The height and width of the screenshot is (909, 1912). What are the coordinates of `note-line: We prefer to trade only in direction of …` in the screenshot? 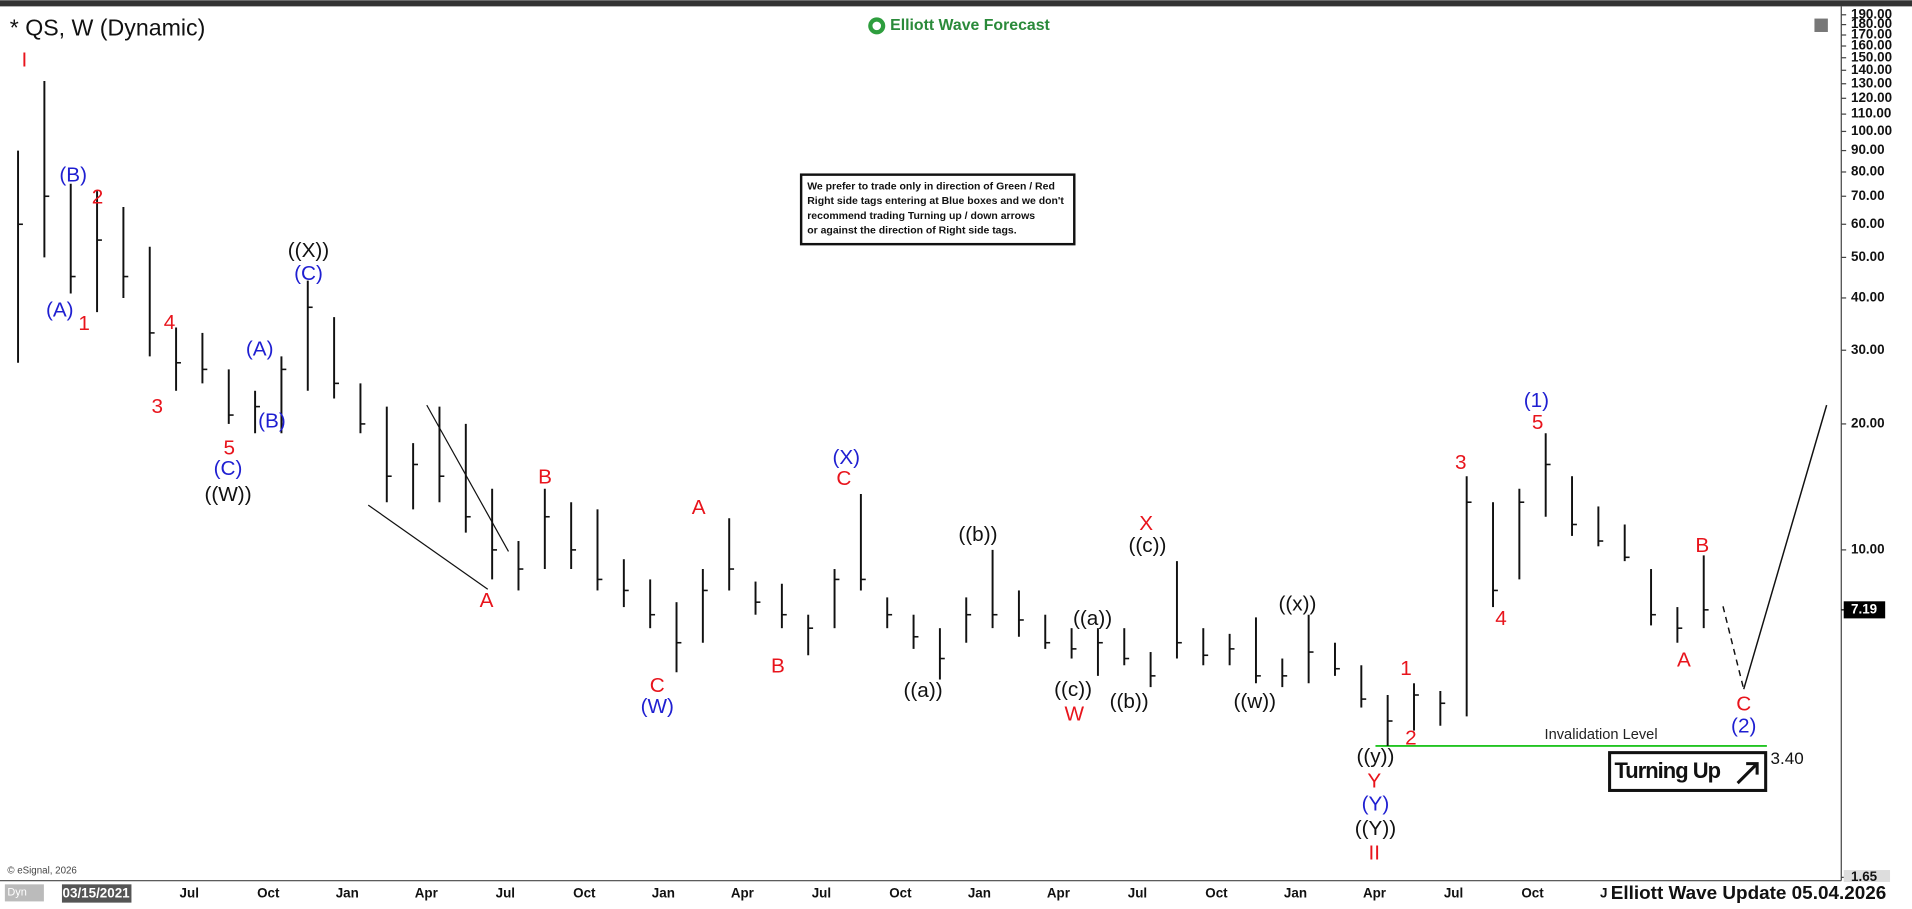 It's located at (931, 187).